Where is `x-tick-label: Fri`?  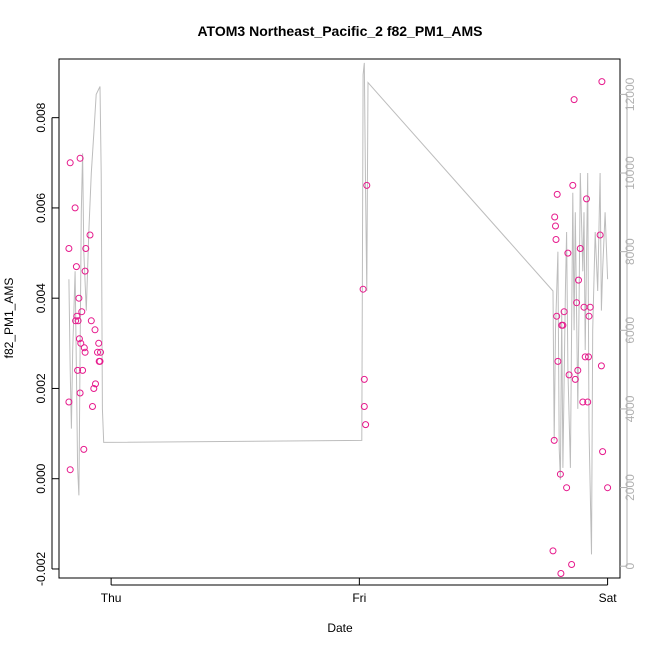 x-tick-label: Fri is located at coordinates (359, 598).